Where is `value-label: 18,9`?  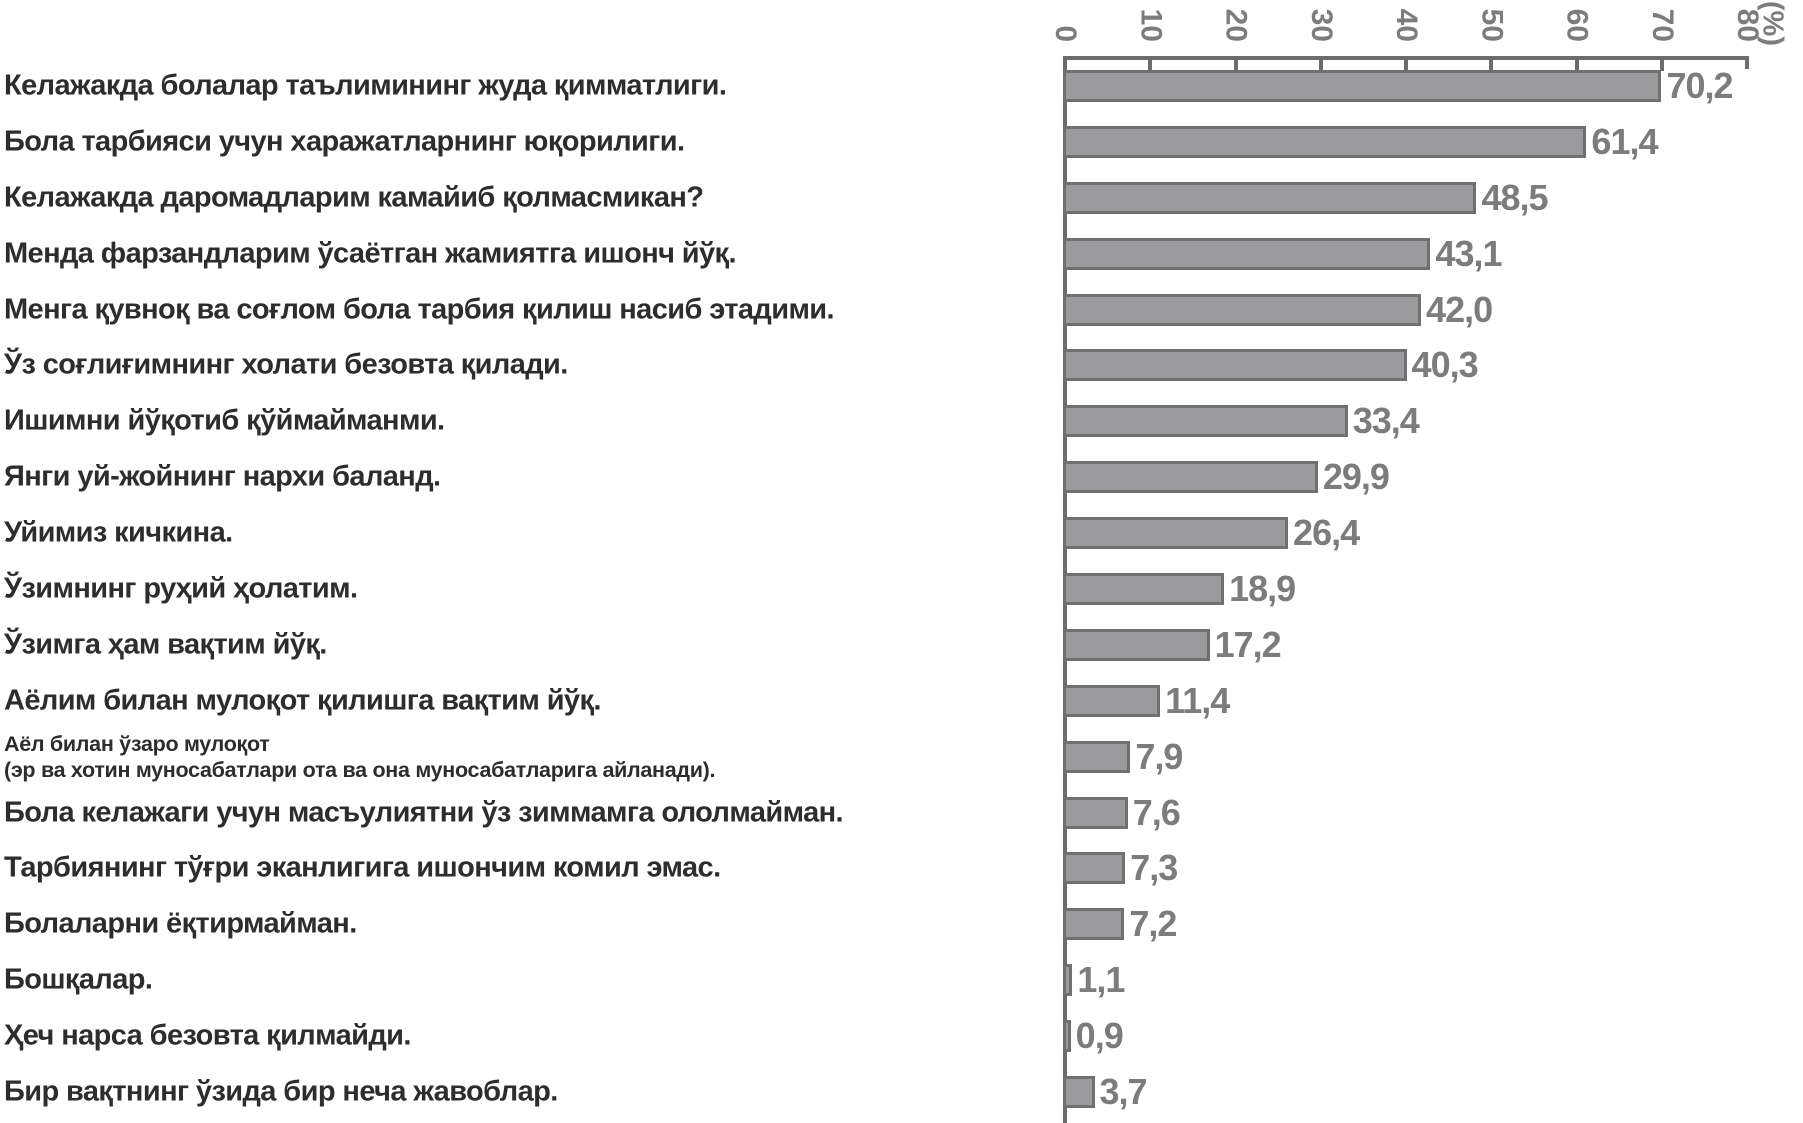 value-label: 18,9 is located at coordinates (1262, 588).